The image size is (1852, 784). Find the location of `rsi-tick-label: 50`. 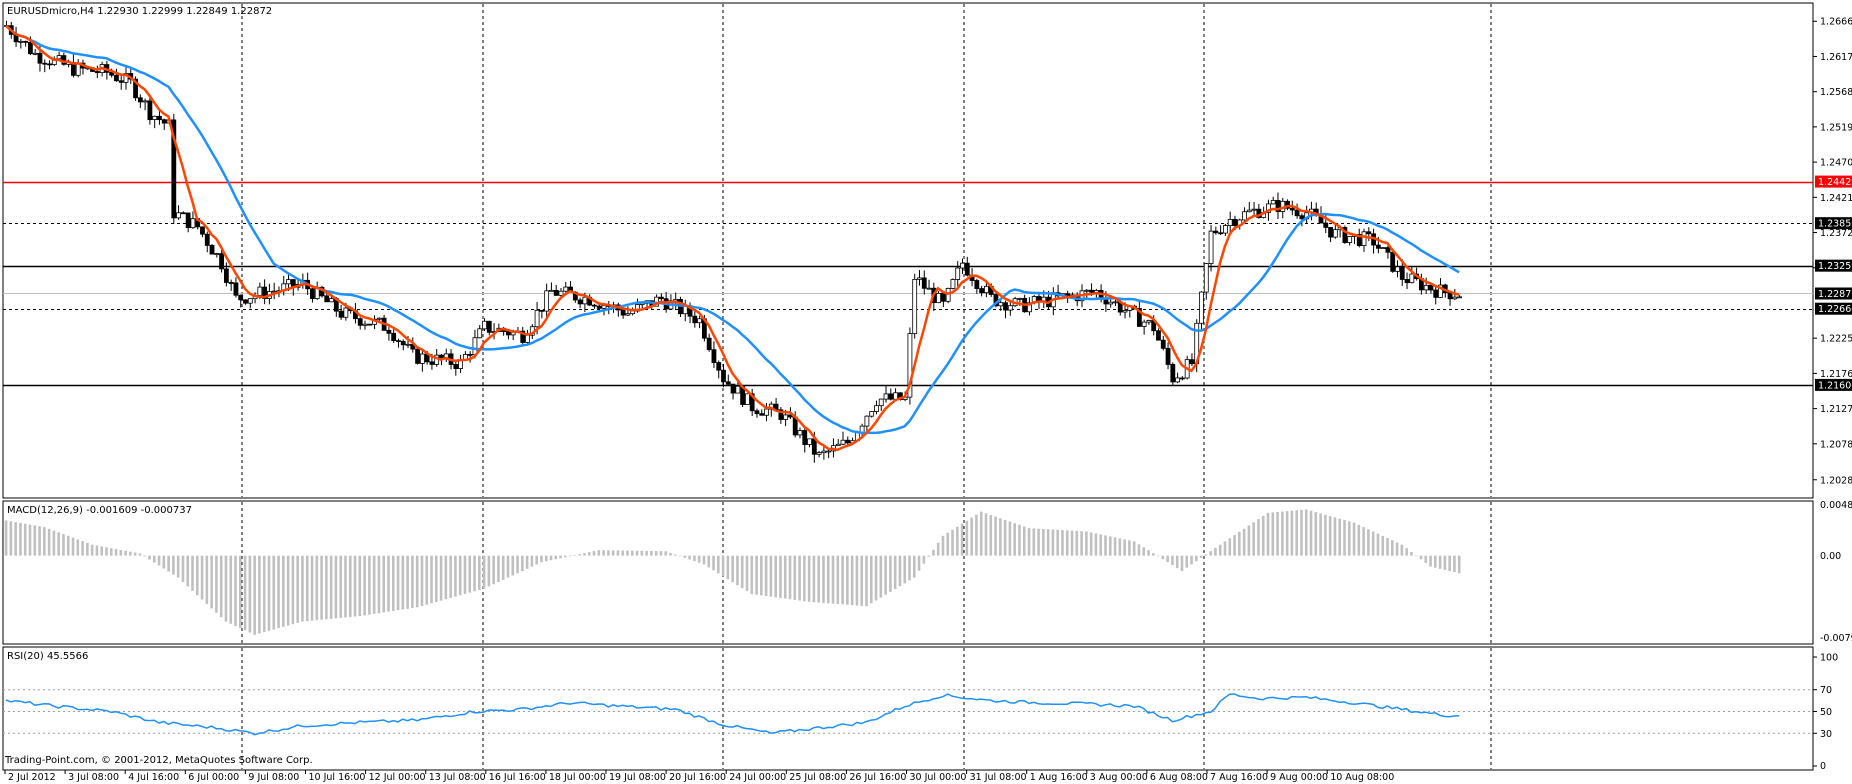

rsi-tick-label: 50 is located at coordinates (1826, 712).